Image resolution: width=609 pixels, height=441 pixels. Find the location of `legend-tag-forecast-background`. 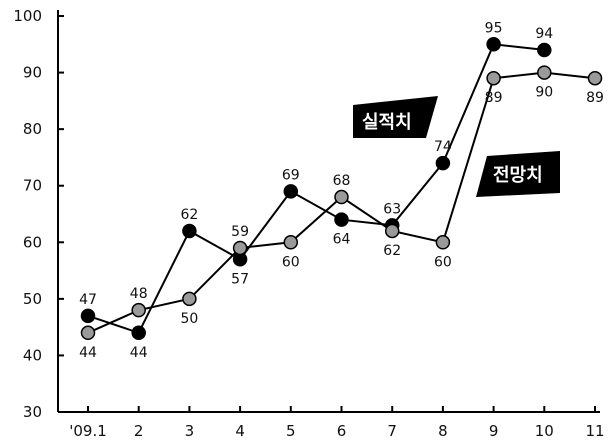

legend-tag-forecast-background is located at coordinates (518, 174).